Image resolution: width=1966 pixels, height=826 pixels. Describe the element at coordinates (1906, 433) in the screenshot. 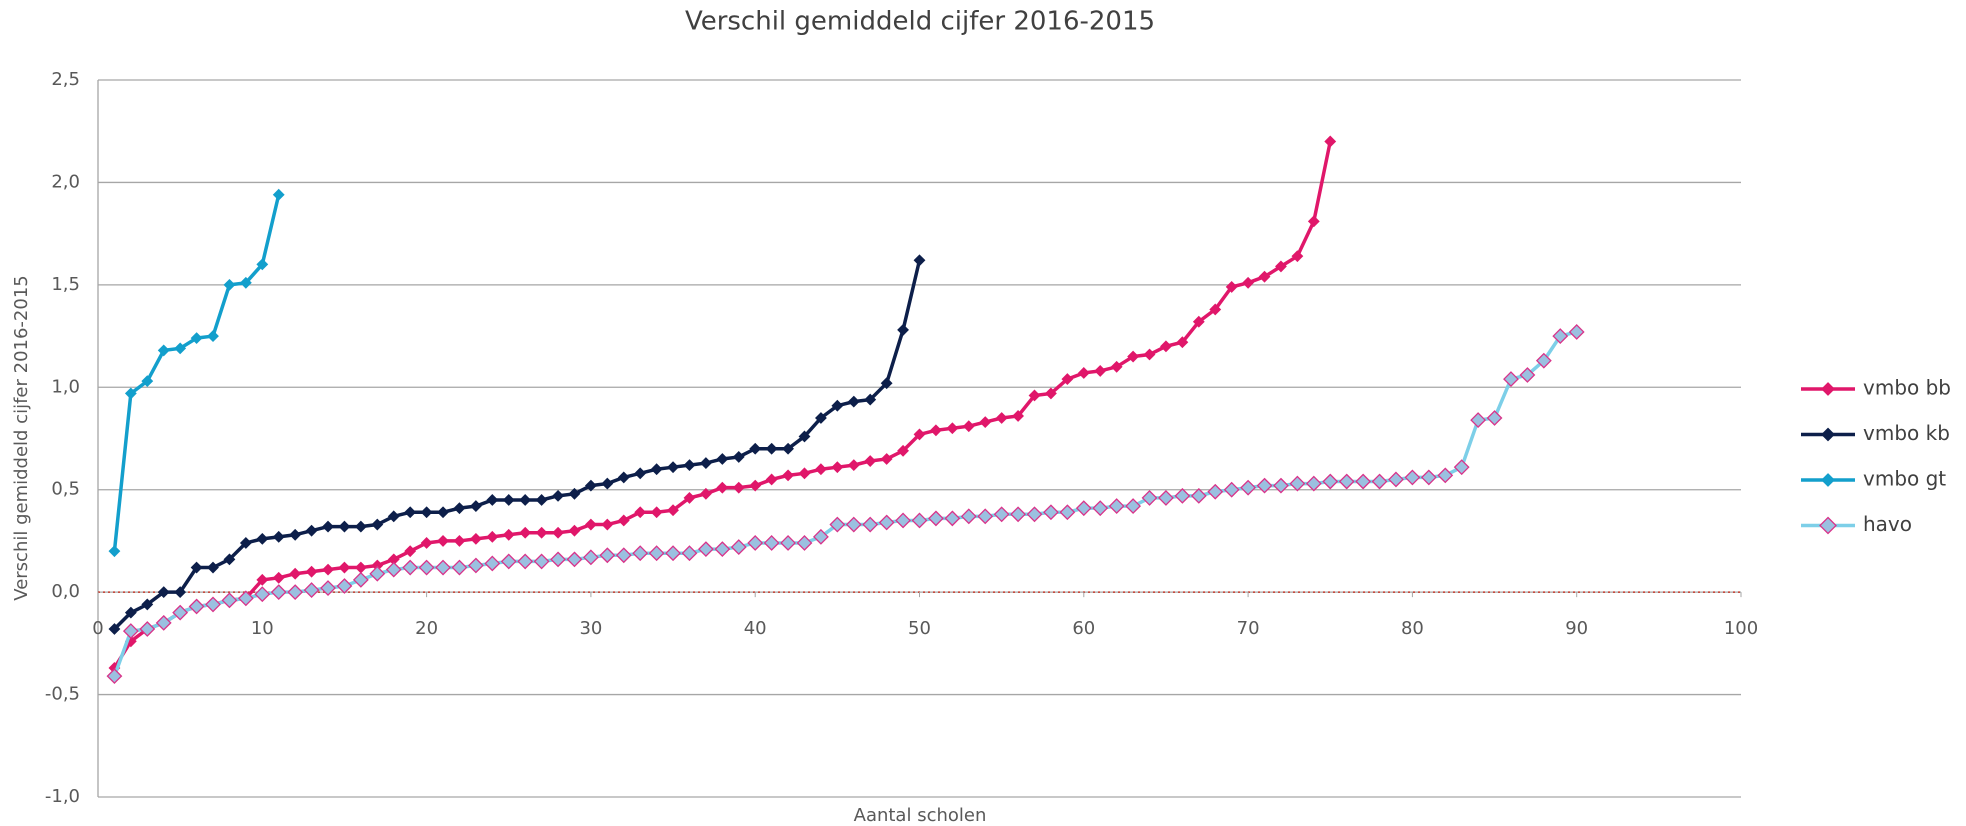

I see `legend-label: vmbo kb` at that location.